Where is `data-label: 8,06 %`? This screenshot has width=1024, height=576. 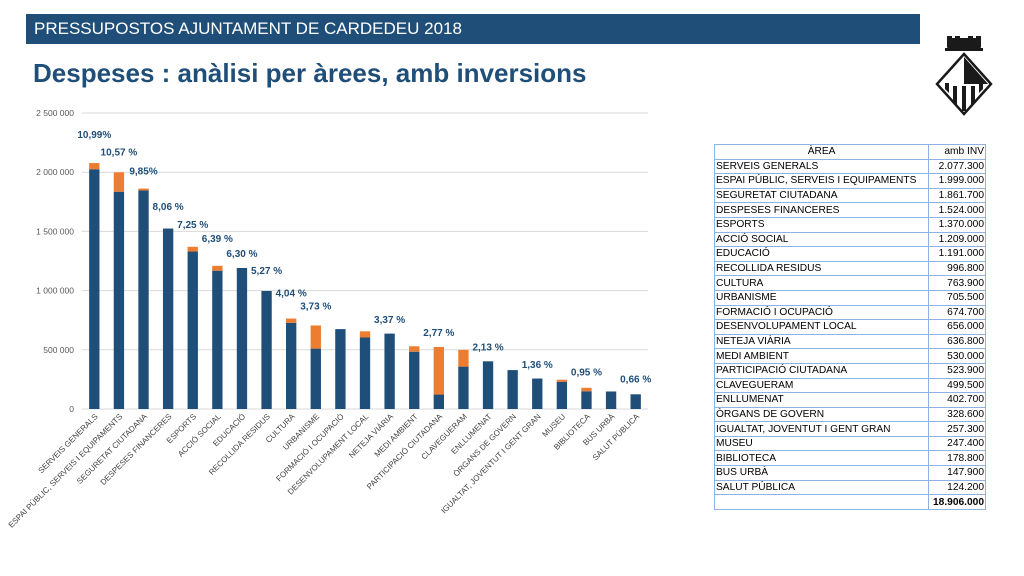
data-label: 8,06 % is located at coordinates (168, 207).